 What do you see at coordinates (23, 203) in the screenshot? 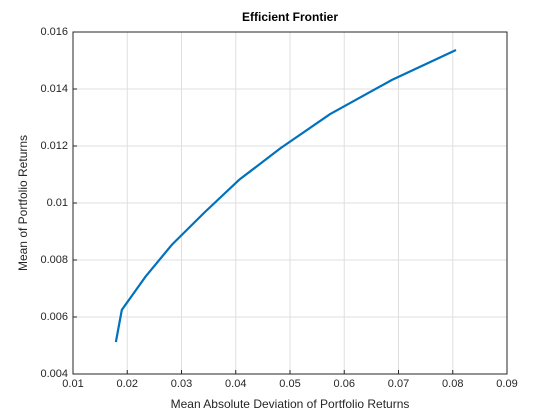
I see `y-axis-label: Mean of Portfolio Returns` at bounding box center [23, 203].